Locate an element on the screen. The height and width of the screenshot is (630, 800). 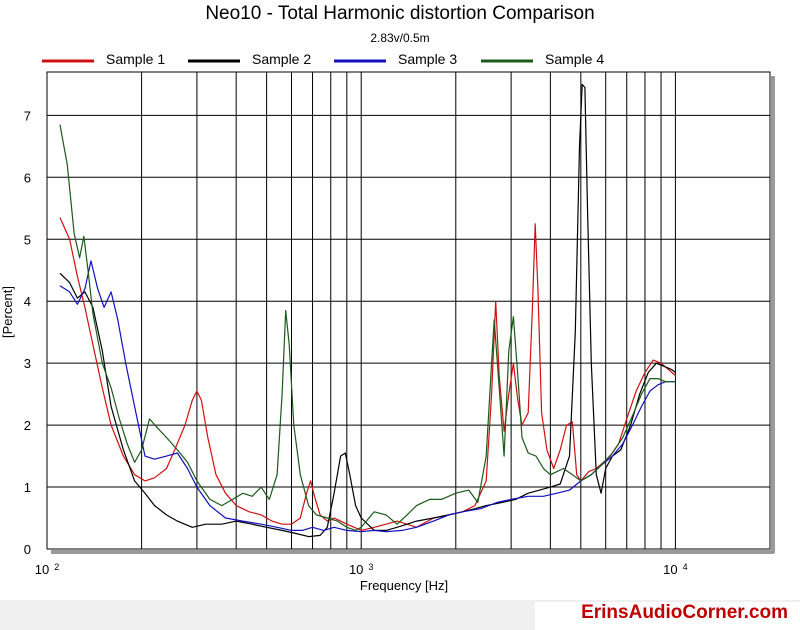
x-tick-exponent: 2 is located at coordinates (56, 567).